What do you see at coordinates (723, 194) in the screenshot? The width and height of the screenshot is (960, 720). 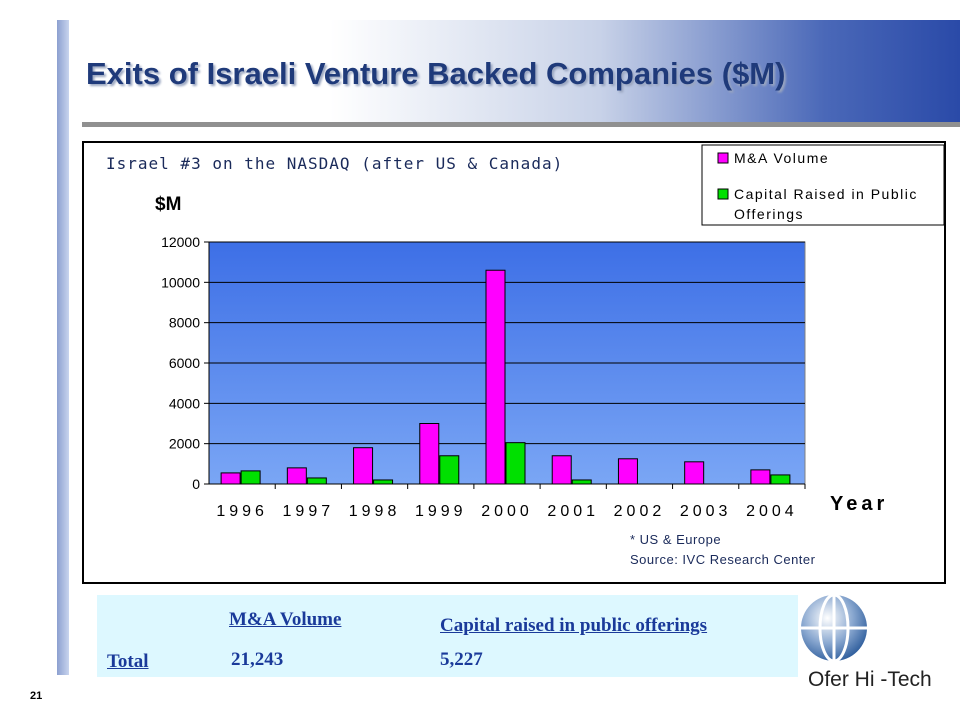 I see `legend-swatch-capital-raised` at bounding box center [723, 194].